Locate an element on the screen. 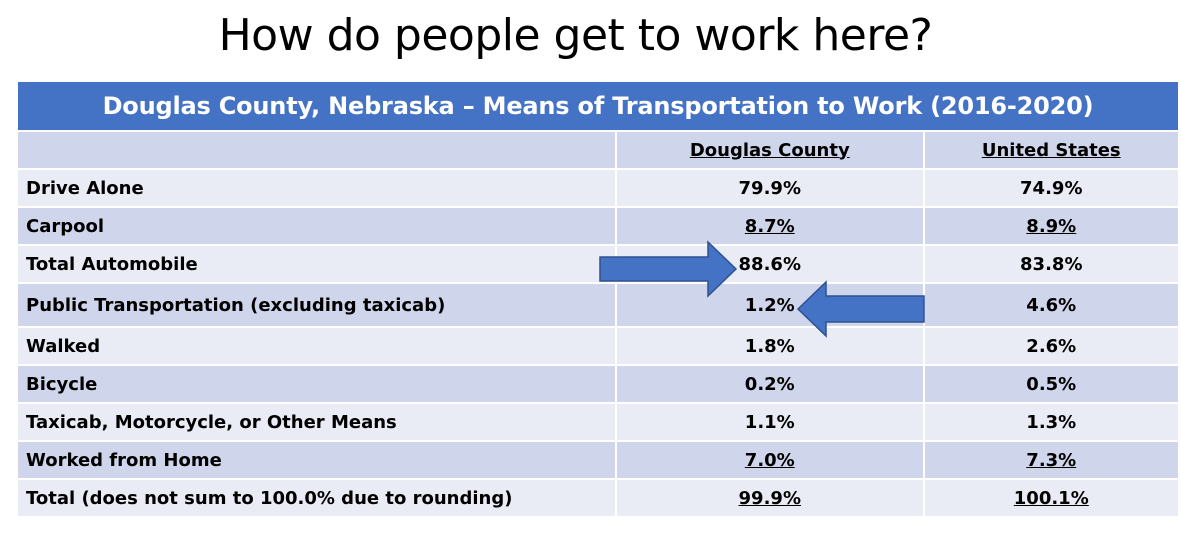 The image size is (1181, 557). us-value: 4.6% is located at coordinates (1051, 305).